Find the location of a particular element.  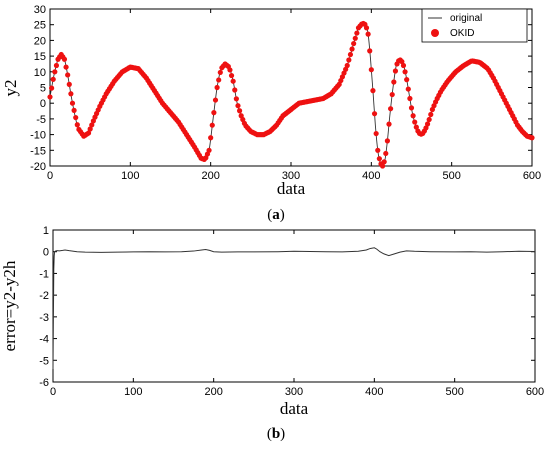

chart-1-y-tick-label: -6 is located at coordinates (44, 383).